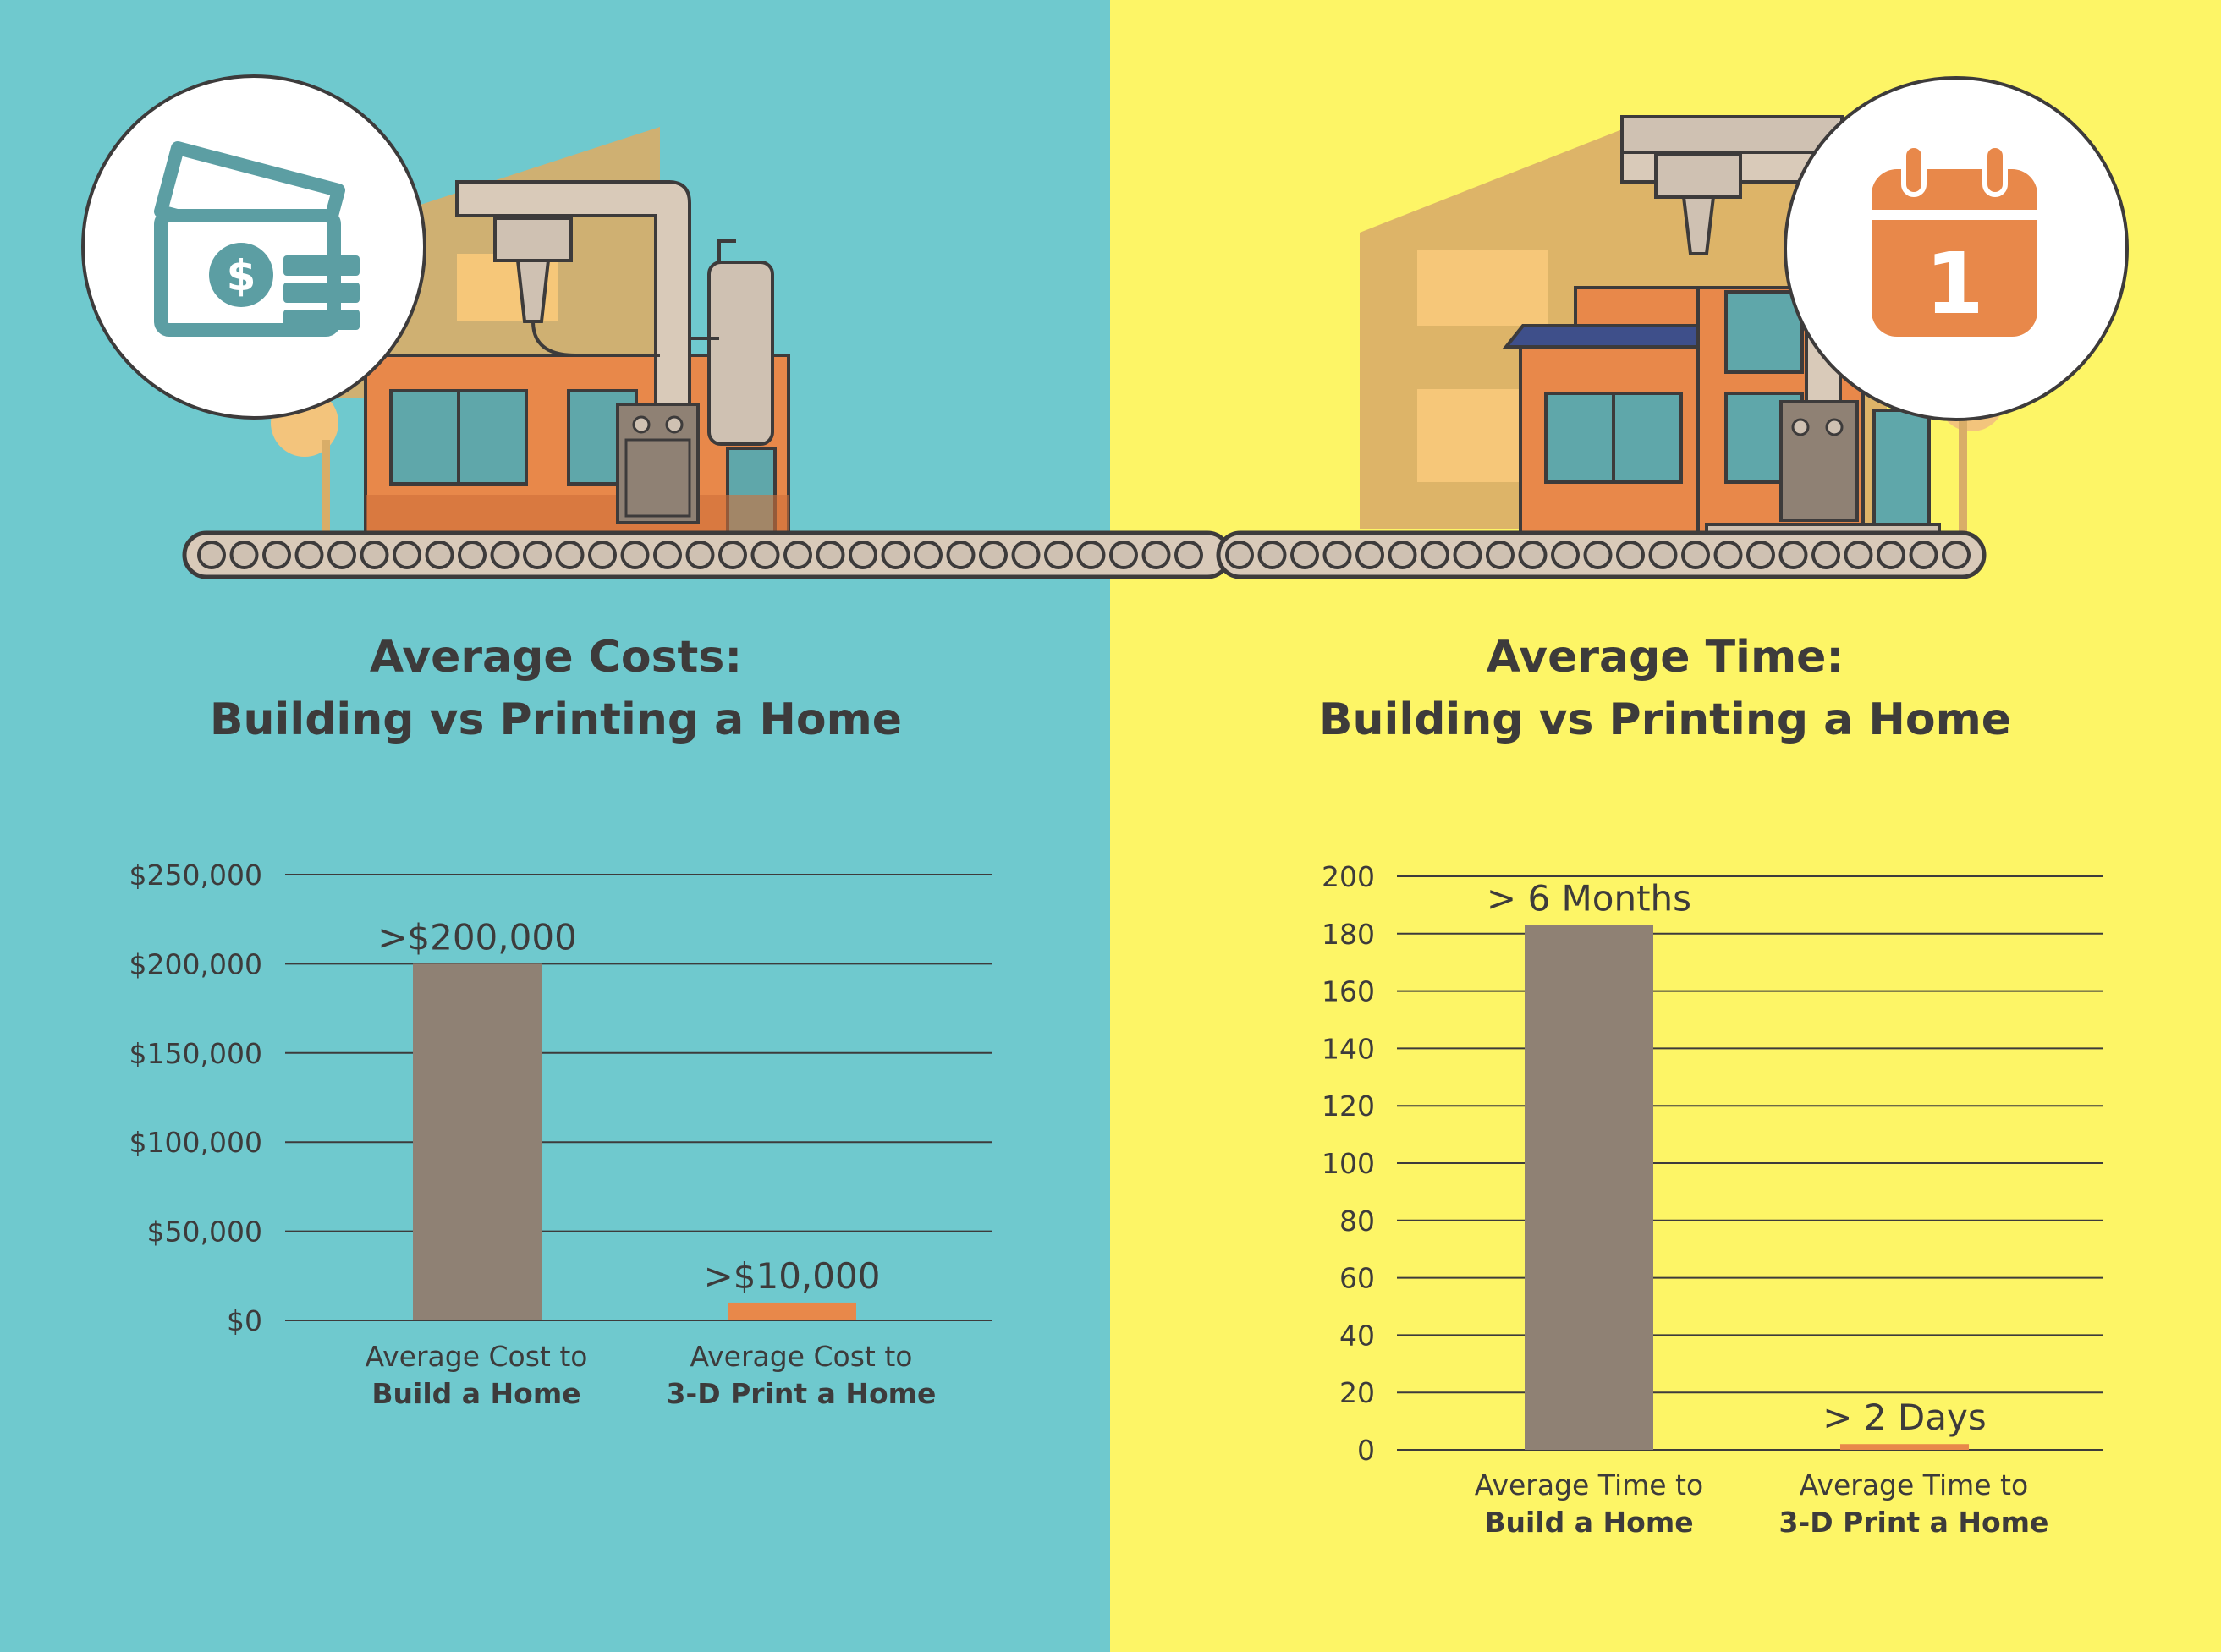 The width and height of the screenshot is (2221, 1652). I want to click on left-printer-arm, so click(615, 352).